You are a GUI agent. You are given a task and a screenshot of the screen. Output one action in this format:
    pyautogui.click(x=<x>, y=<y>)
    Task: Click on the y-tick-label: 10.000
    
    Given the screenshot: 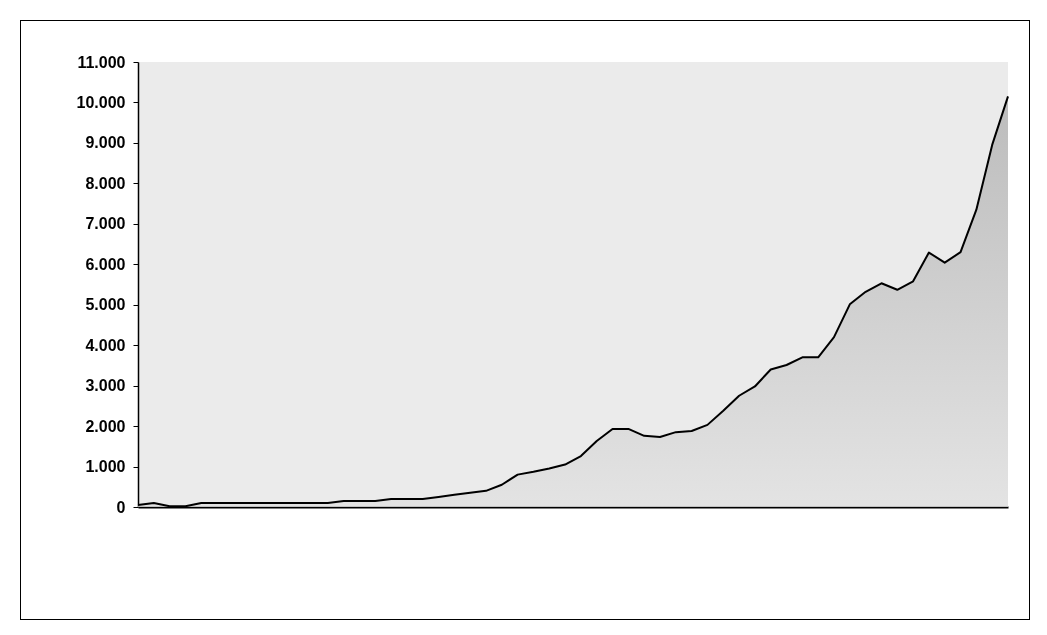 What is the action you would take?
    pyautogui.click(x=101, y=102)
    